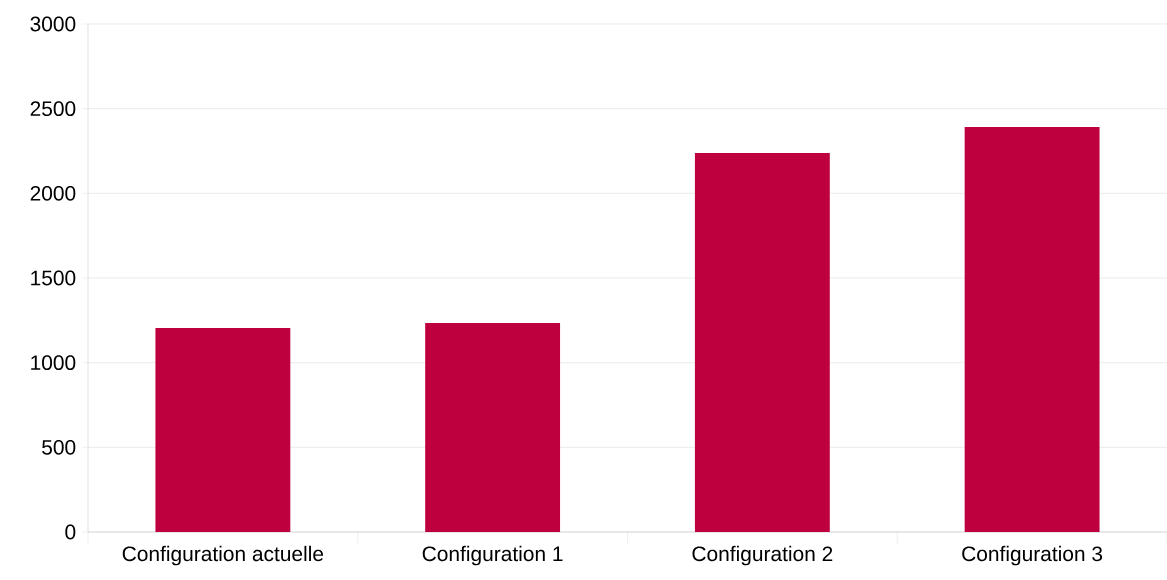 This screenshot has width=1167, height=580. I want to click on x-tick-label: Configuration 3, so click(1032, 555).